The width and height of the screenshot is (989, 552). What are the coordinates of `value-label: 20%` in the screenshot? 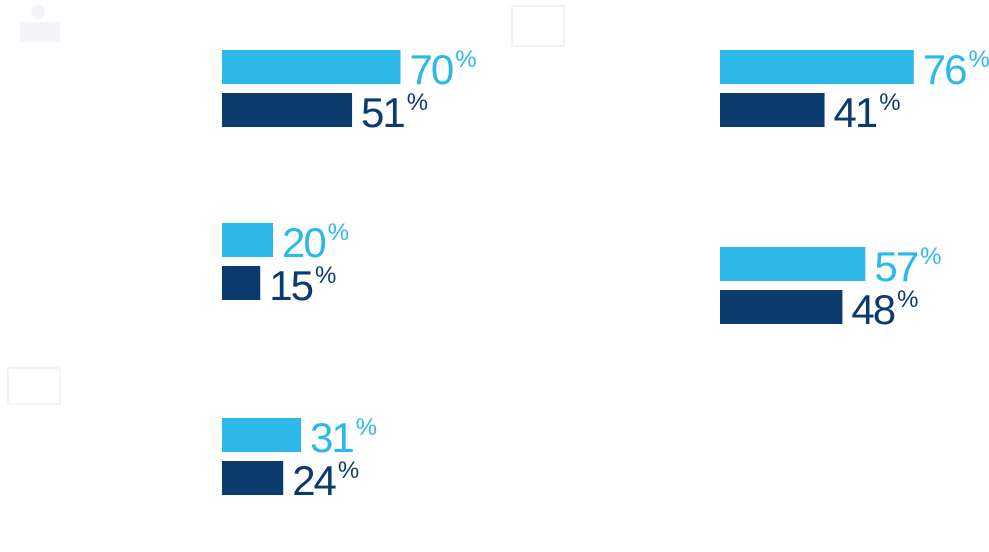 It's located at (315, 242).